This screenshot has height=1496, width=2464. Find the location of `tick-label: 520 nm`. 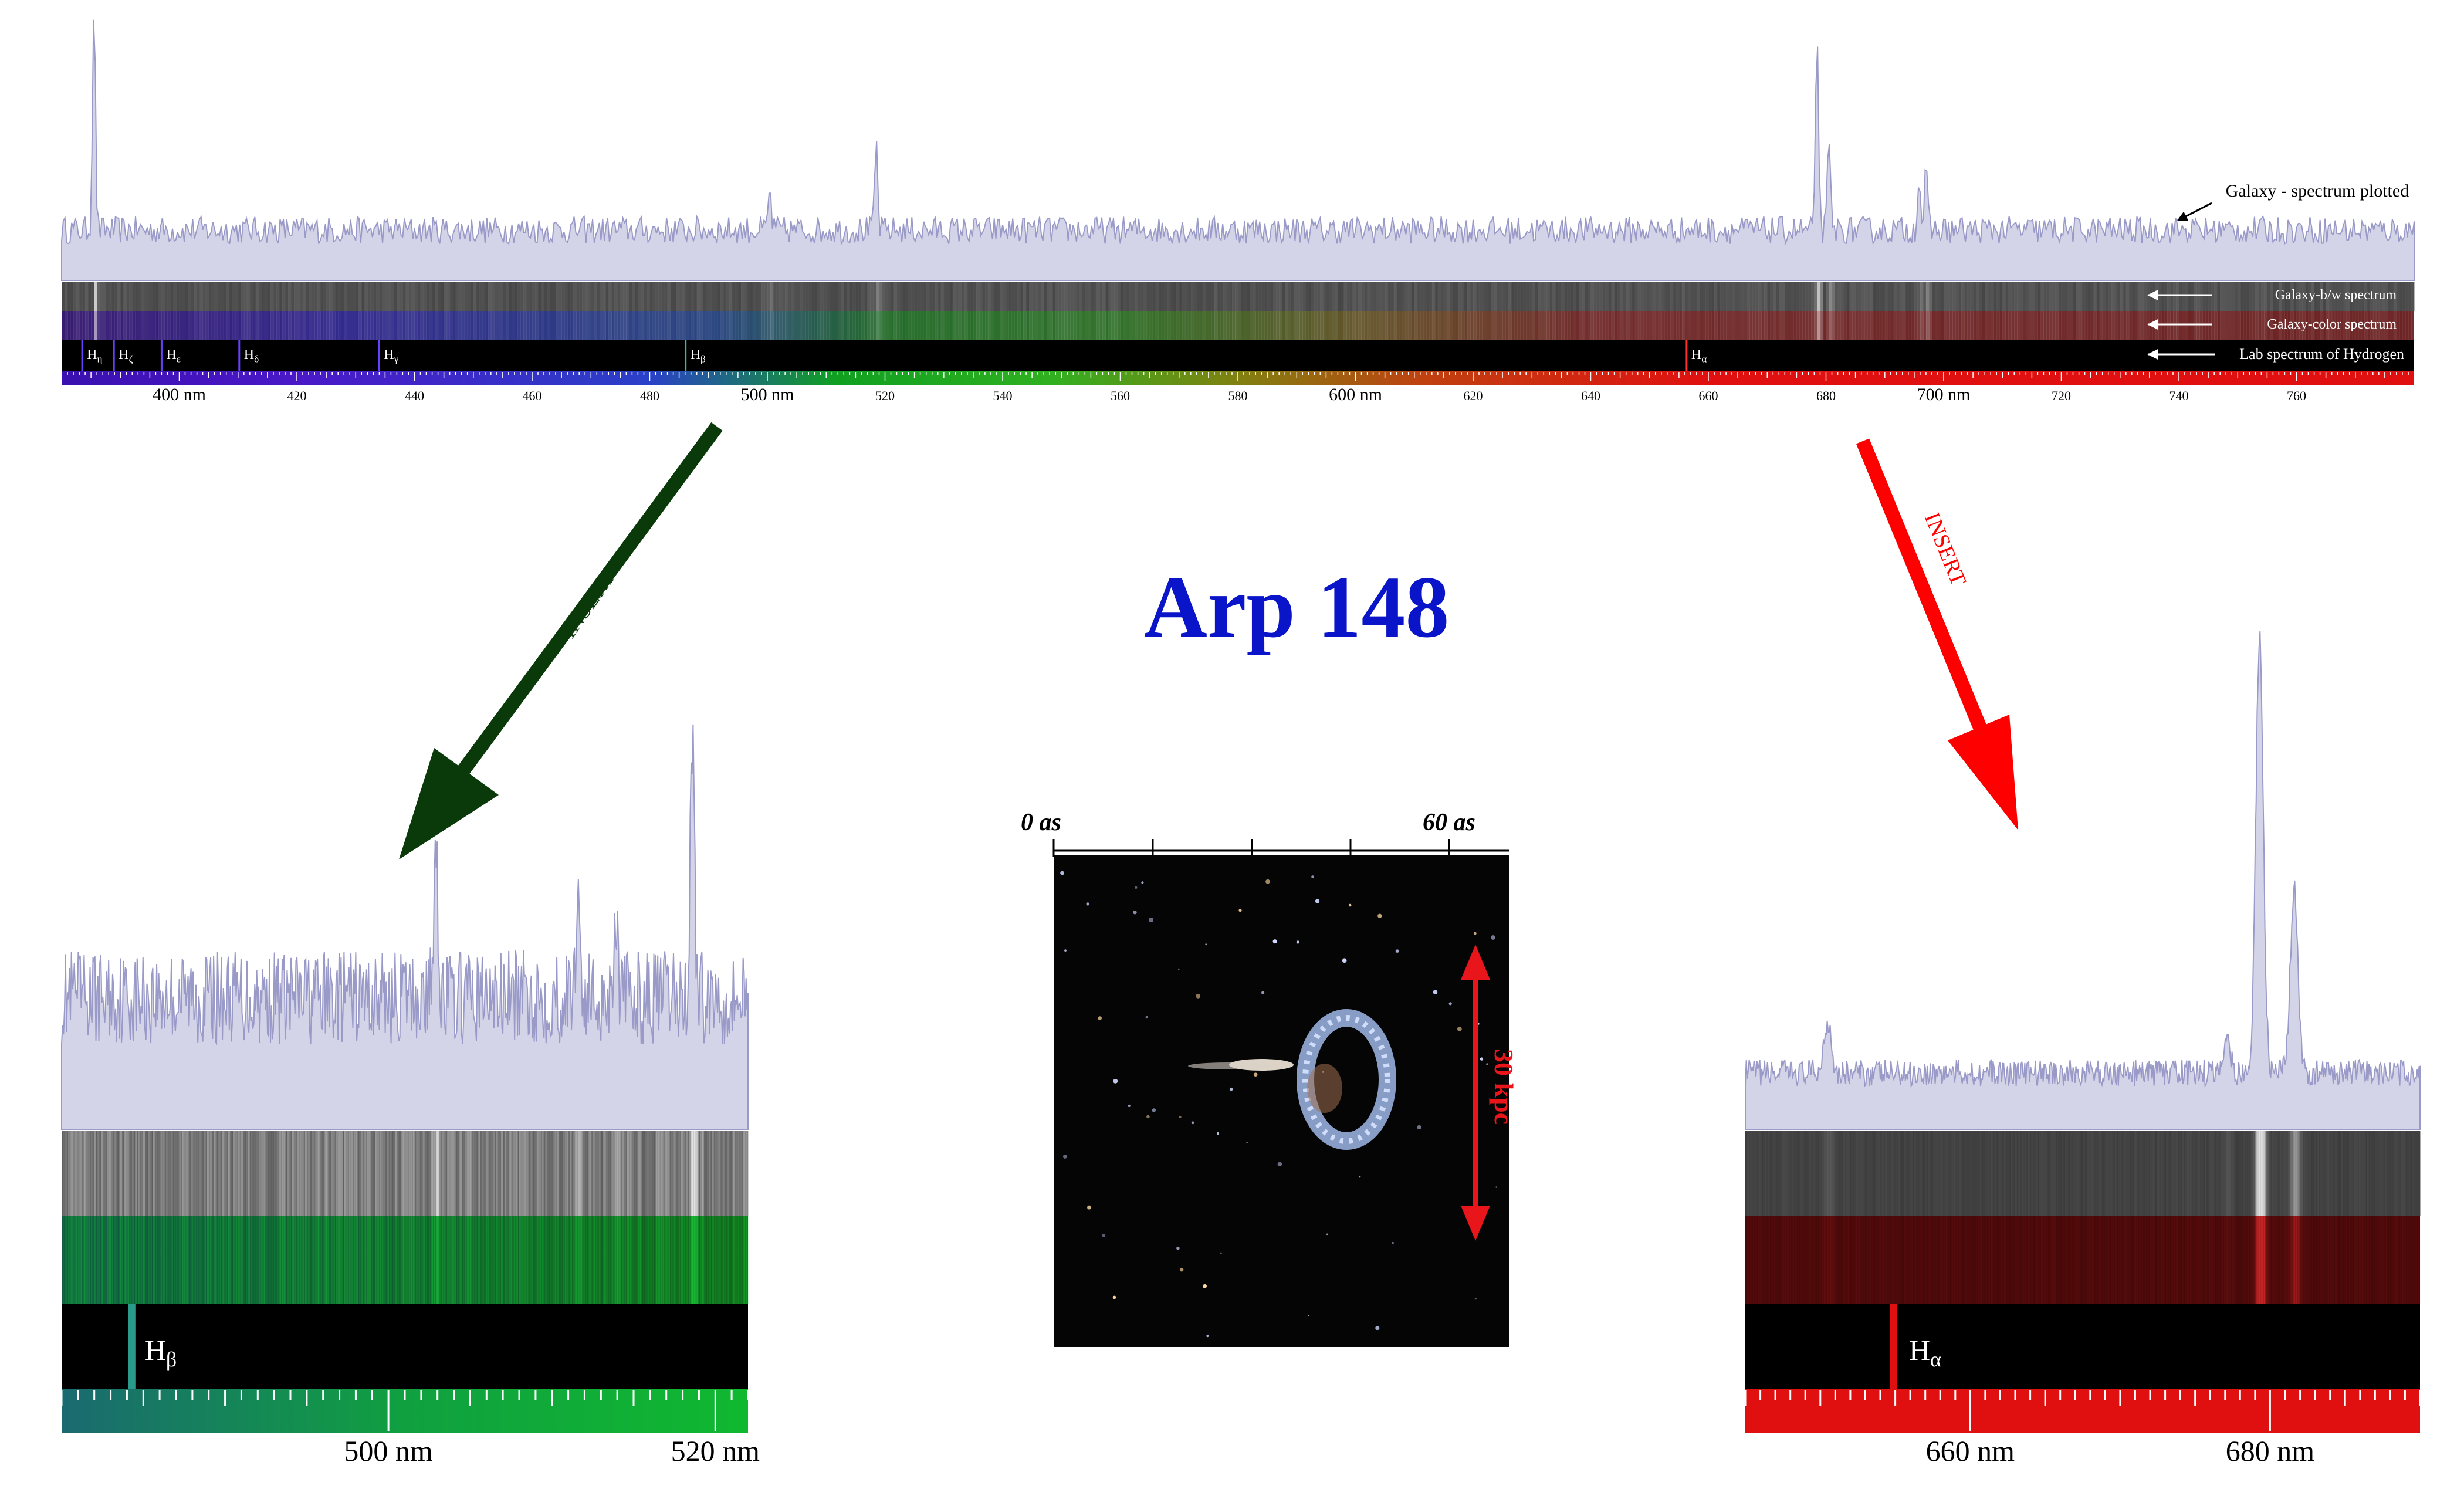

tick-label: 520 nm is located at coordinates (715, 1450).